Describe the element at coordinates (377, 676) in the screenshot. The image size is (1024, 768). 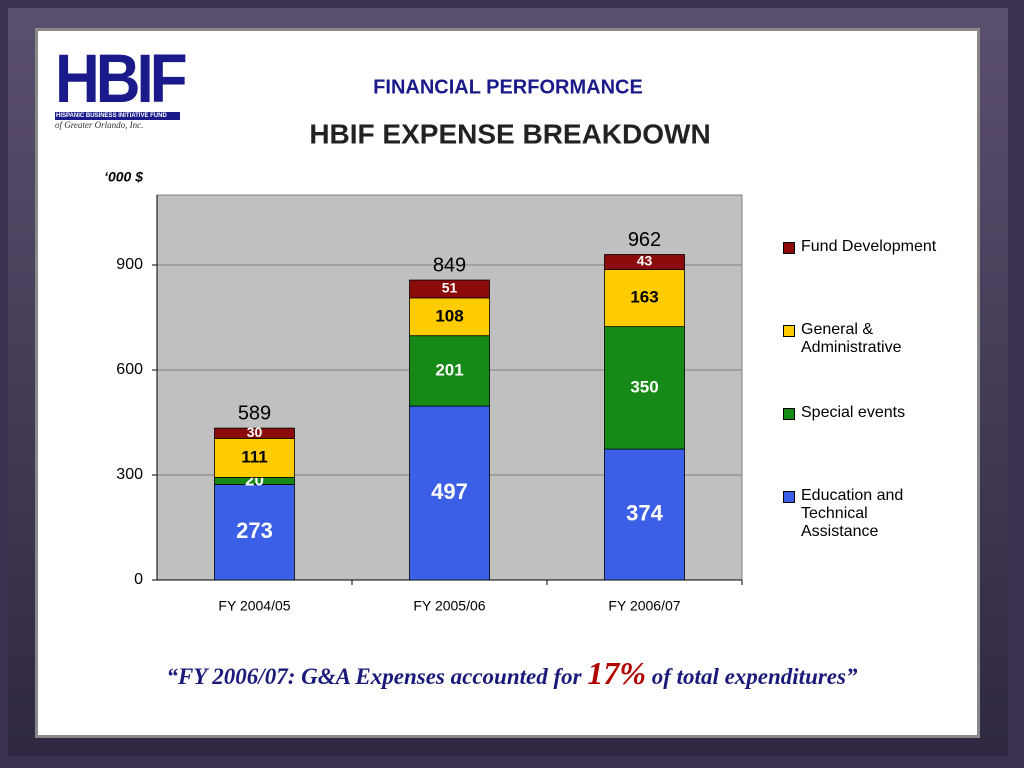
I see `quote-text: “FY 2006/07: G&A Expenses accounted for` at that location.